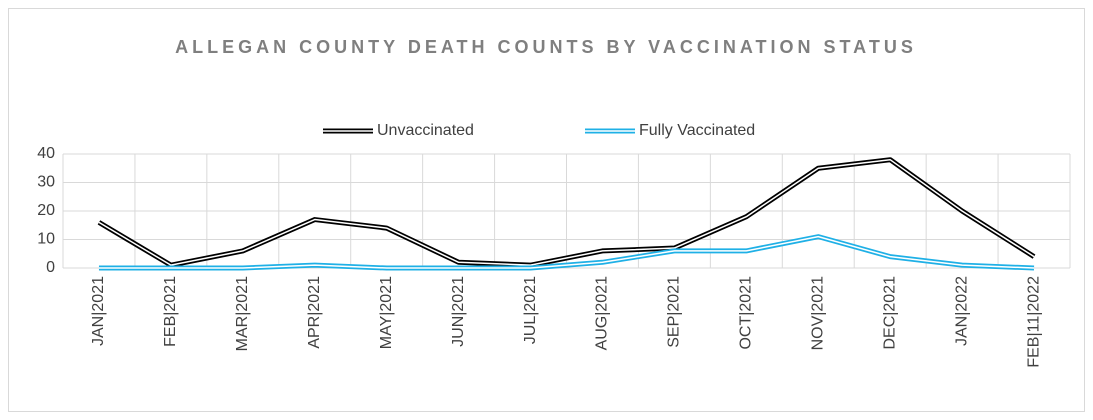  What do you see at coordinates (566, 252) in the screenshot?
I see `series-line-inner` at bounding box center [566, 252].